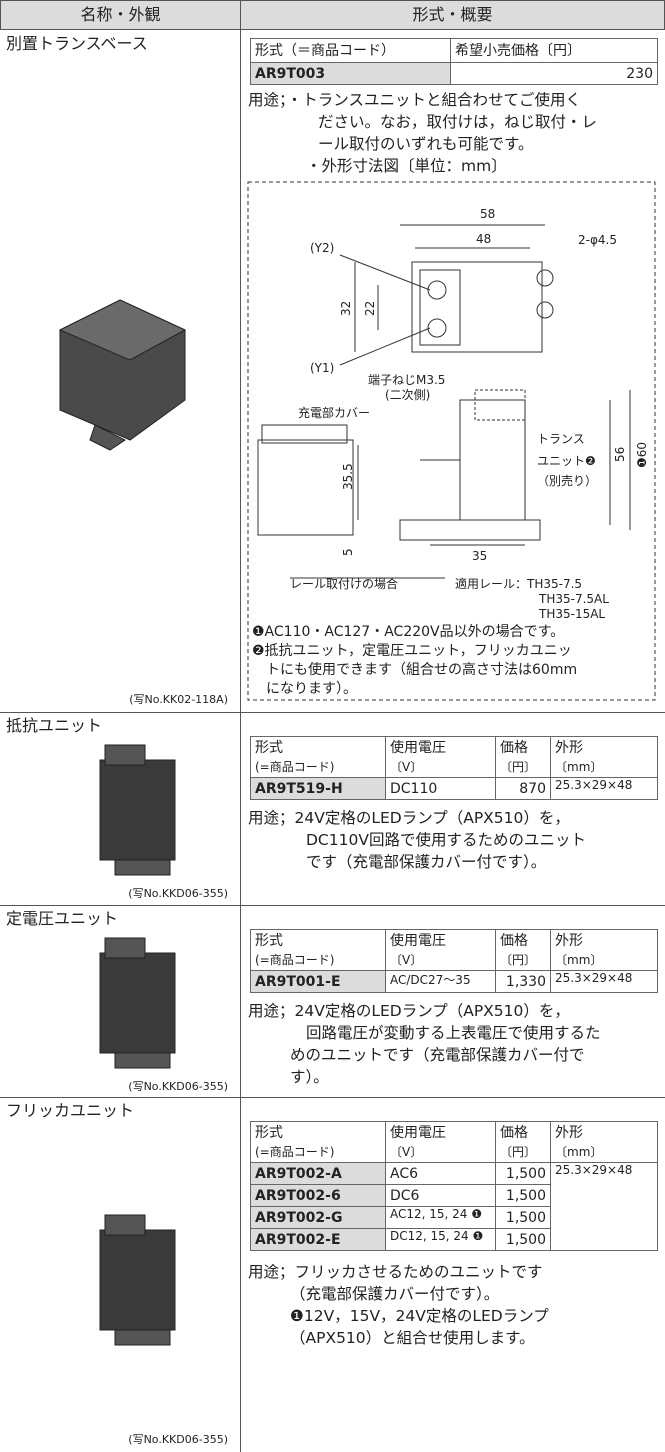  Describe the element at coordinates (561, 439) in the screenshot. I see `dim-label: トランス` at that location.